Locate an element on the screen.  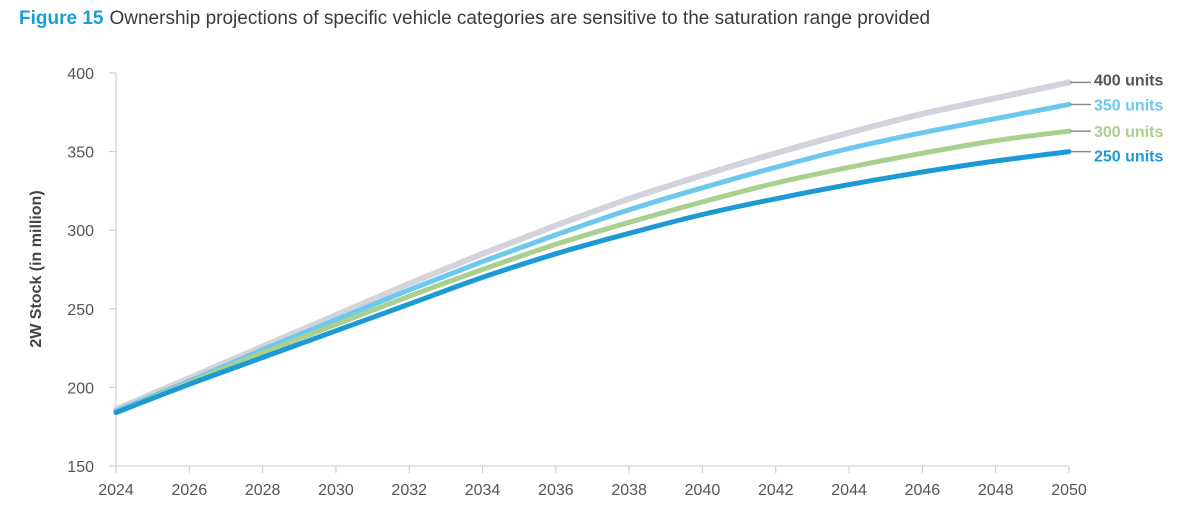
x-tick: 2042 is located at coordinates (776, 482).